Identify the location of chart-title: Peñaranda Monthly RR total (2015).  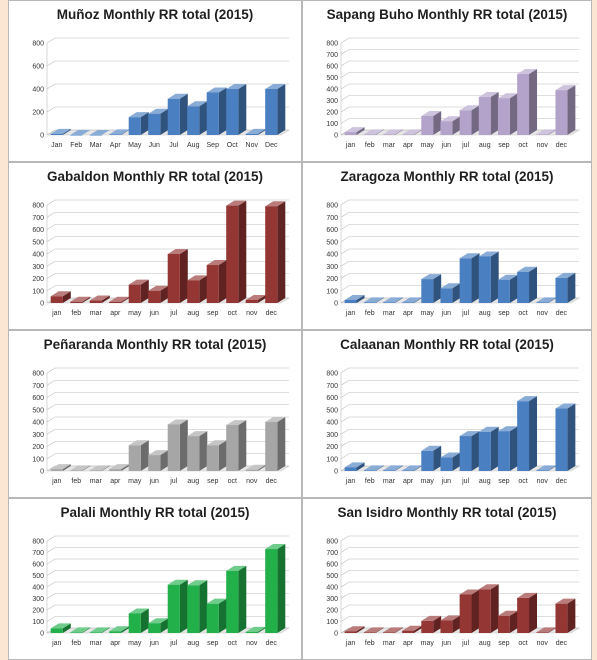
(155, 344).